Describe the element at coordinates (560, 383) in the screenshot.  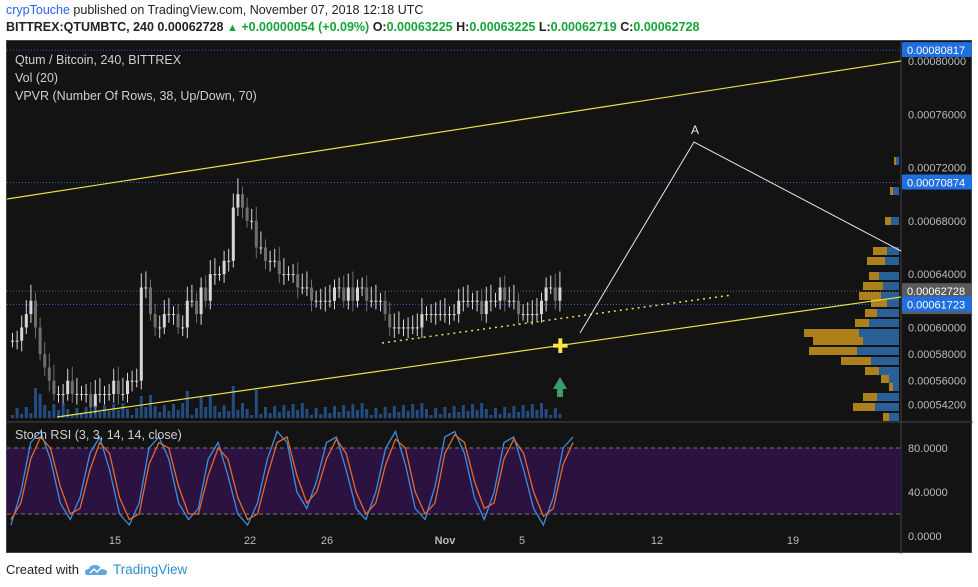
I see `green-arrow-up-icon` at that location.